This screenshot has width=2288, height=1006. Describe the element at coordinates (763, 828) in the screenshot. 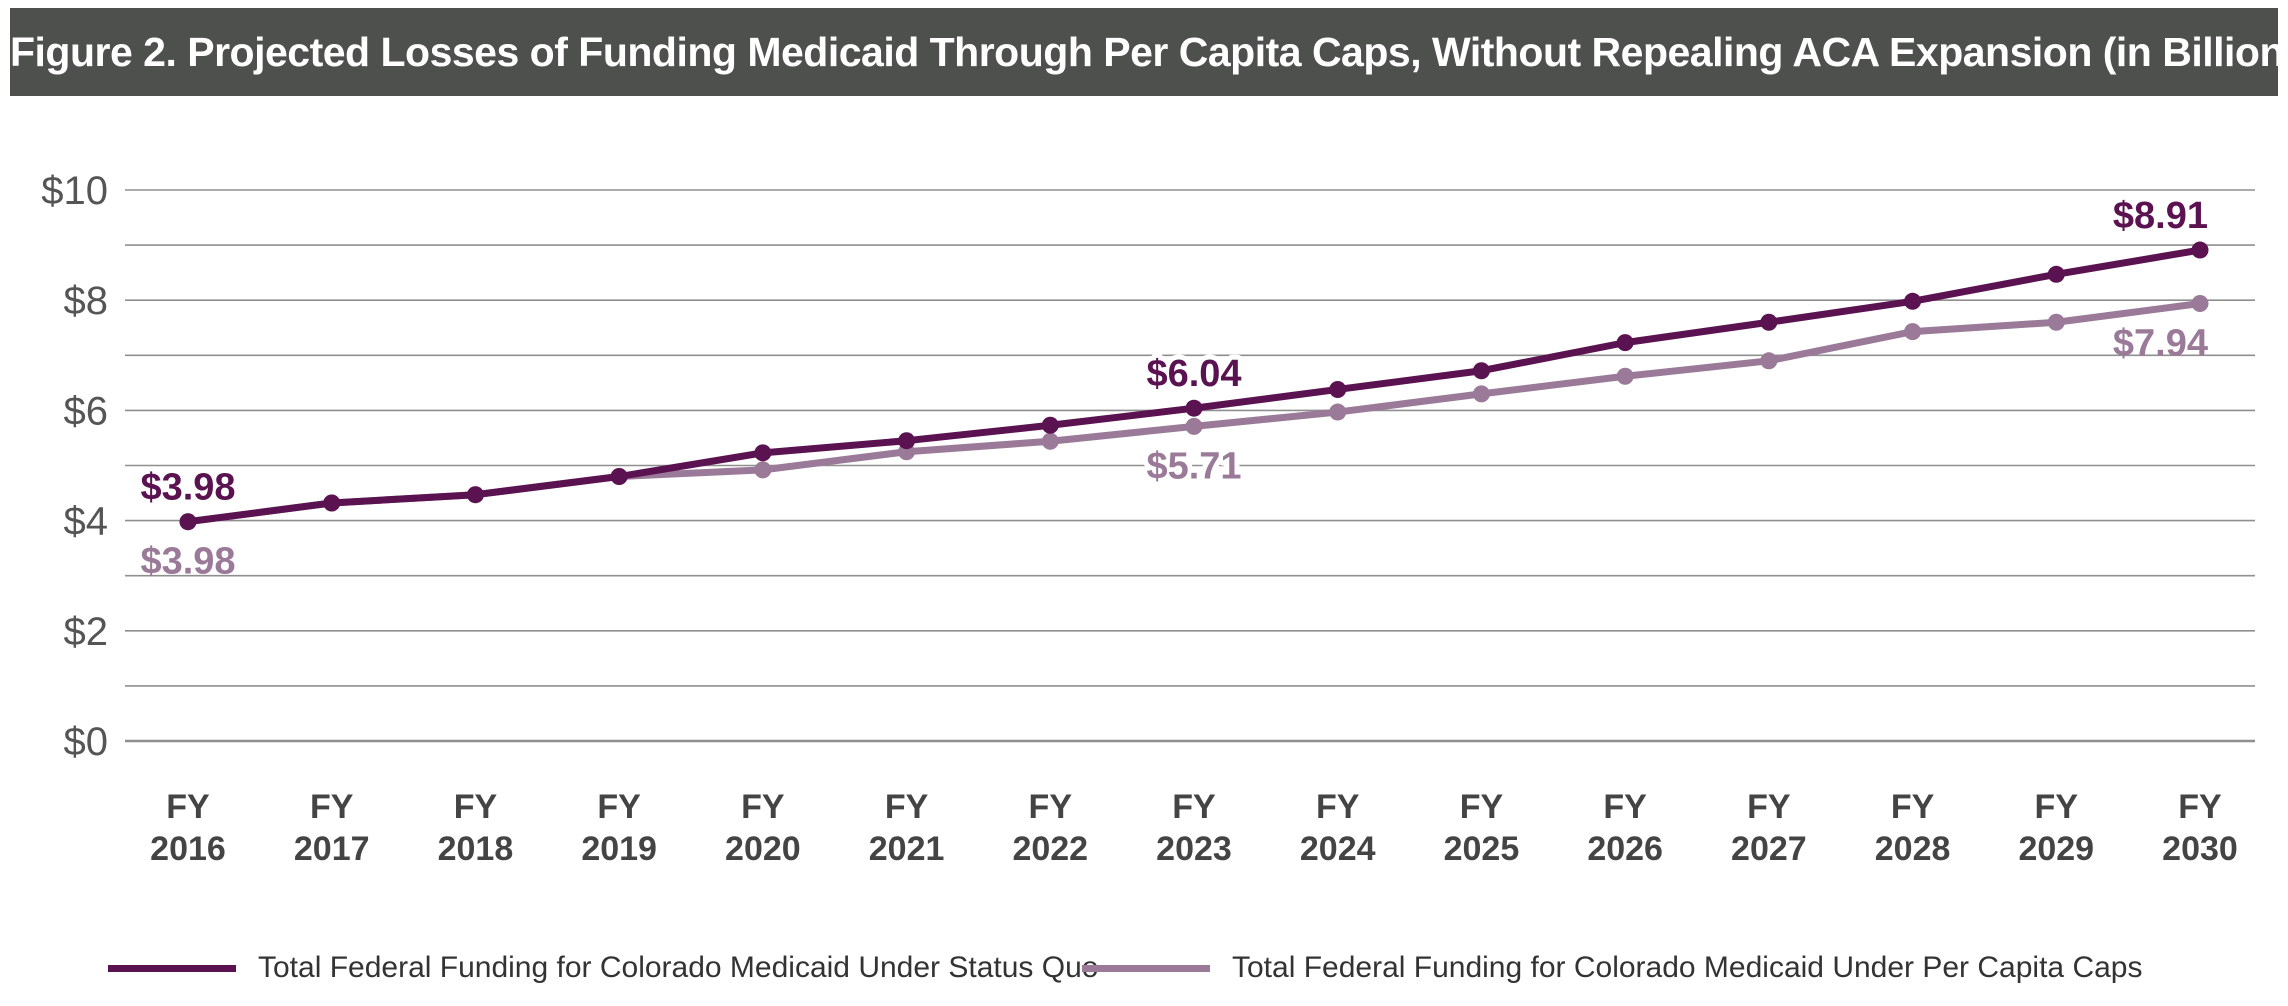

I see `x-tick-label: FY 2020` at that location.